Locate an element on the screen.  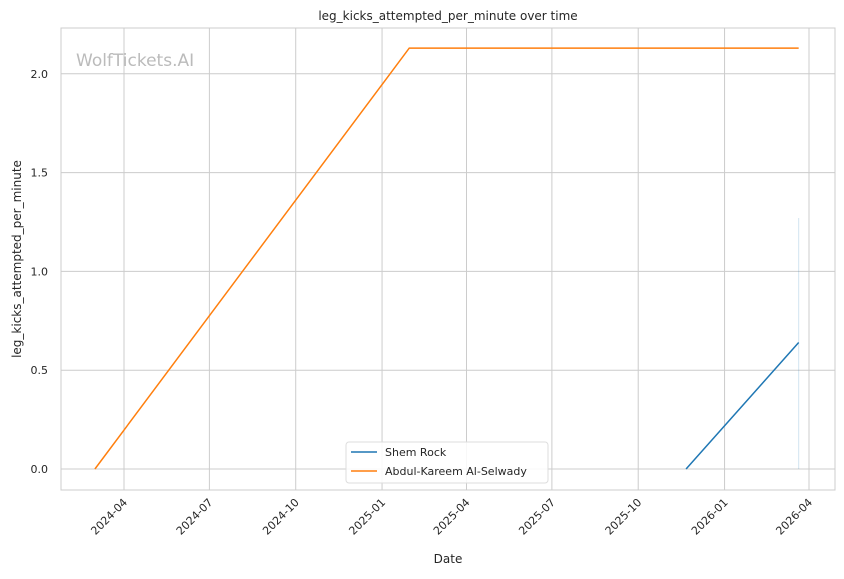
x-tick-label: 2025-04 is located at coordinates (452, 517).